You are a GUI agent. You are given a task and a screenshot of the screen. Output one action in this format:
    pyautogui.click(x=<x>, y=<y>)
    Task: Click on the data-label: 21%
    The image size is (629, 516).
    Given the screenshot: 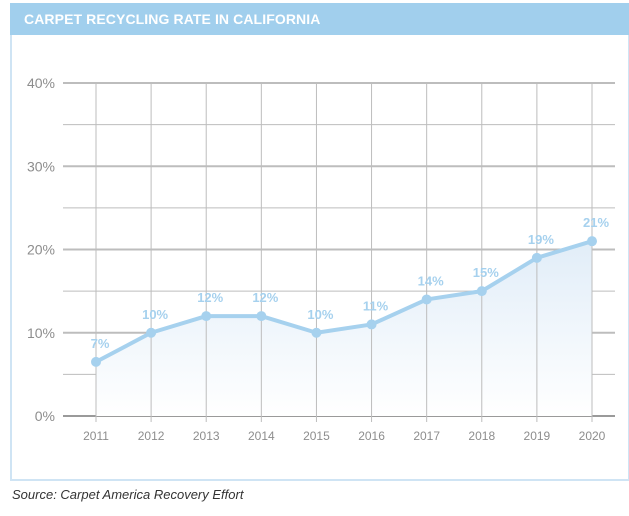 What is the action you would take?
    pyautogui.click(x=596, y=222)
    